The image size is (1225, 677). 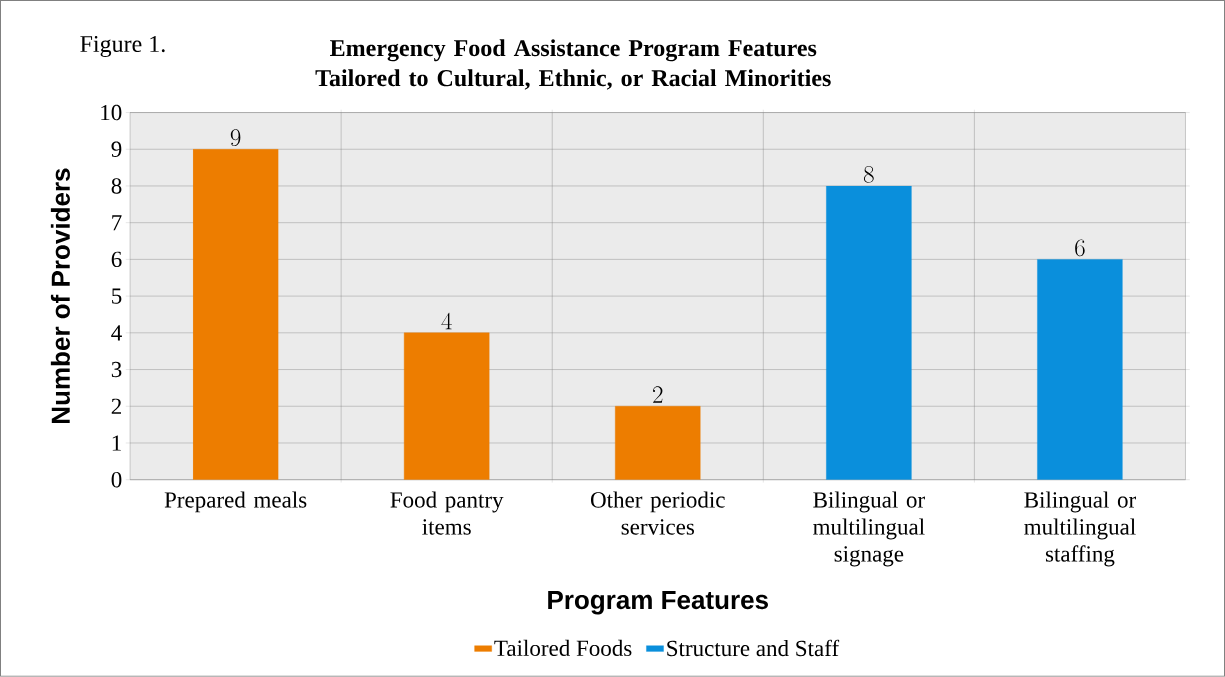 What do you see at coordinates (116, 480) in the screenshot?
I see `y-tick-label: 0` at bounding box center [116, 480].